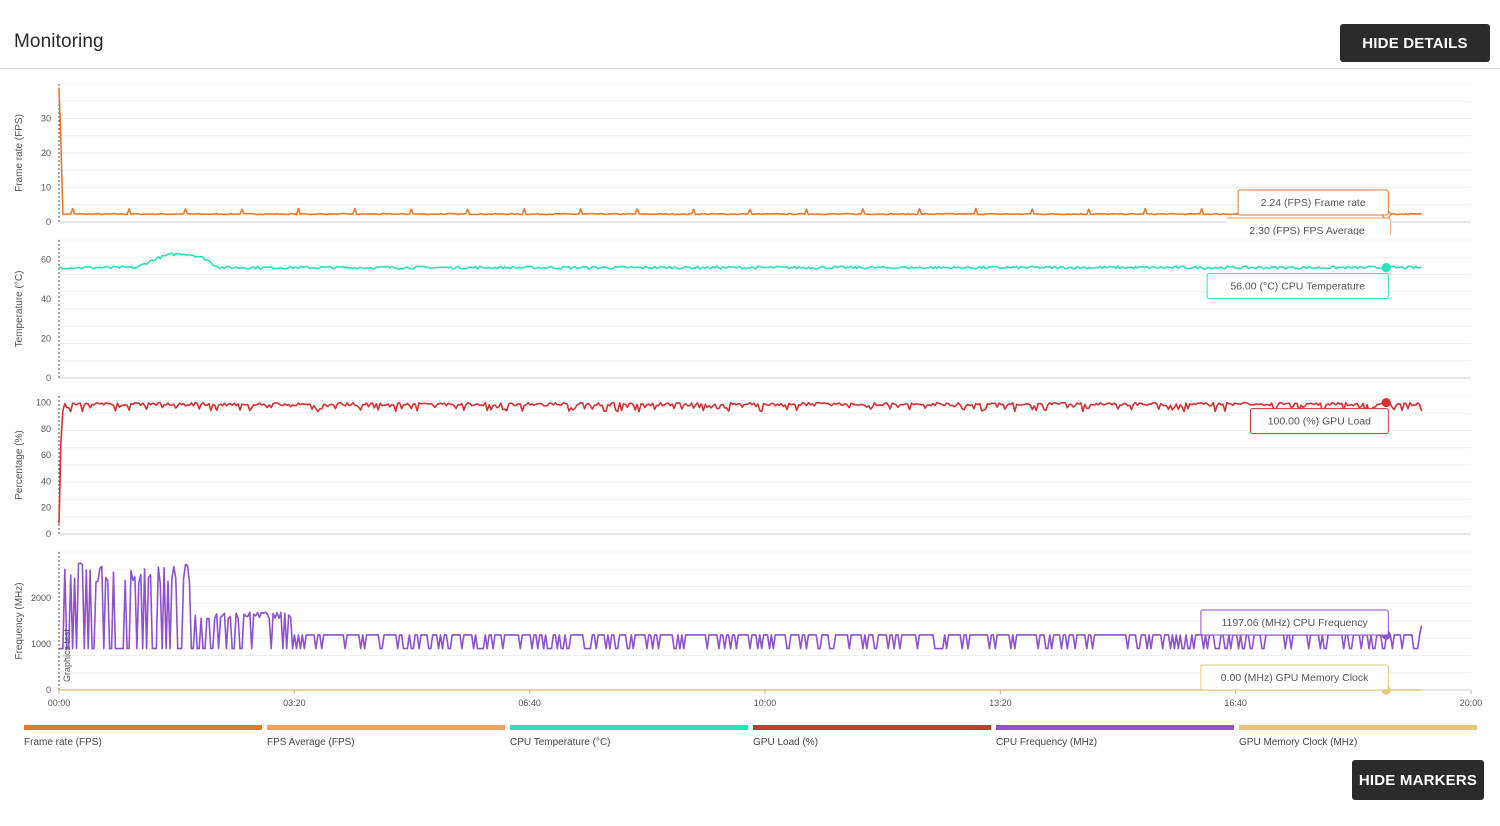  What do you see at coordinates (872, 736) in the screenshot?
I see `legend-item: GPU Load (%)` at bounding box center [872, 736].